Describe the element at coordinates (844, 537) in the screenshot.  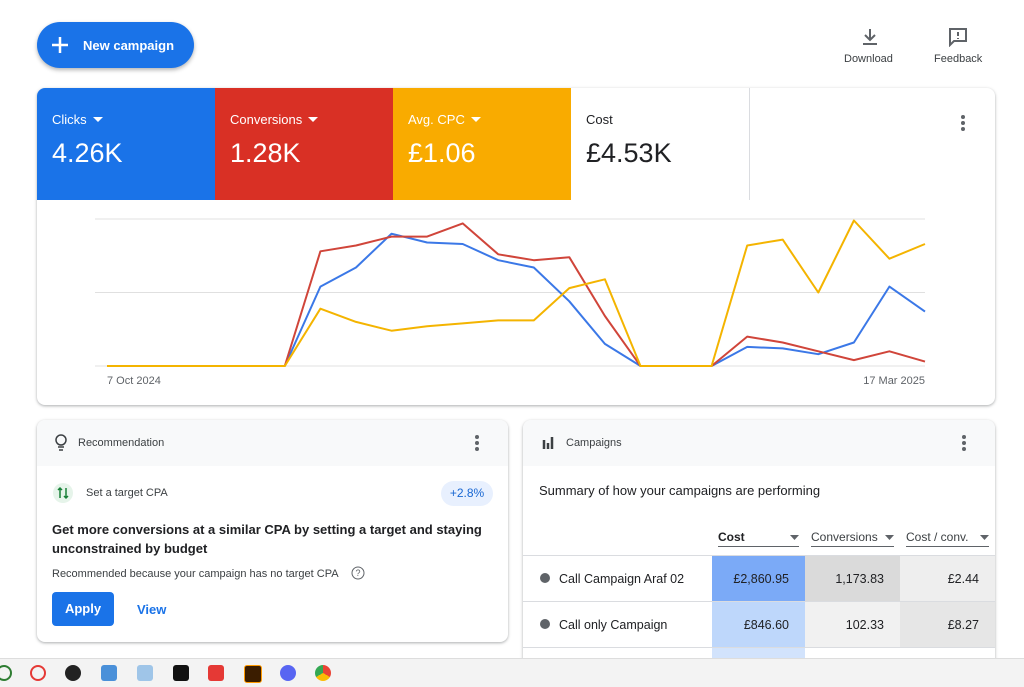
I see `column-title: Conversions` at that location.